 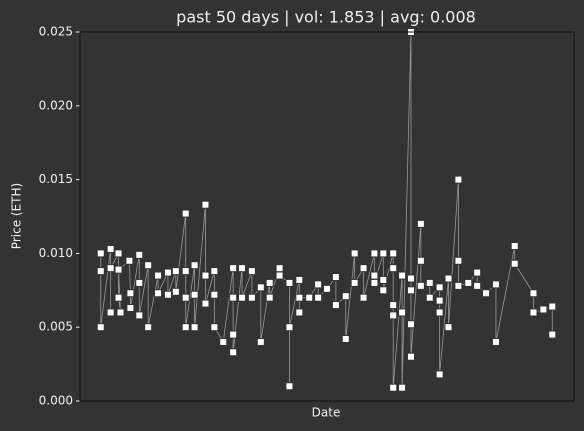 I want to click on y-tick-label: 0.005, so click(x=56, y=327).